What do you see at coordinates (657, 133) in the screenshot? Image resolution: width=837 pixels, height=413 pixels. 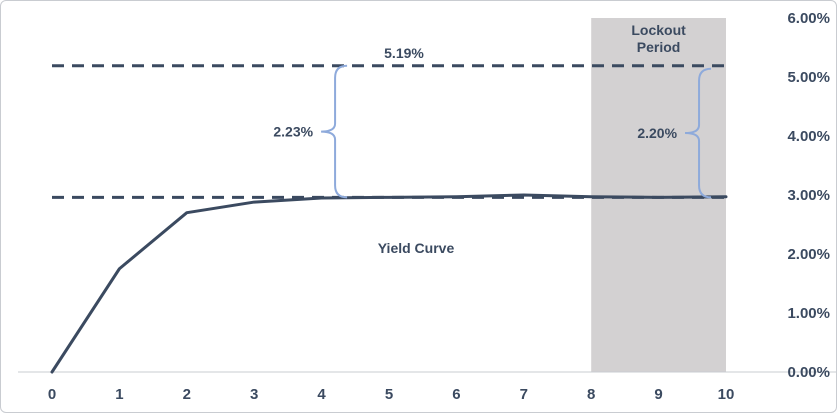 I see `bracket-label-1: 2.20%` at bounding box center [657, 133].